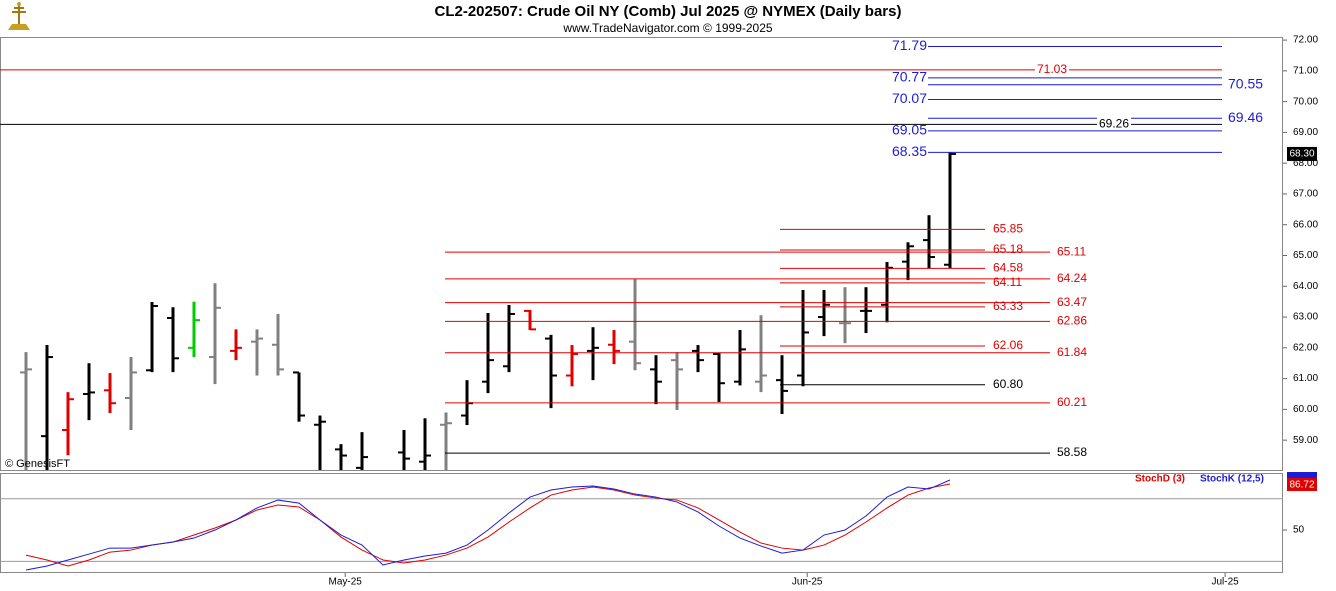 The image size is (1336, 591). I want to click on level-label: 65.85, so click(1008, 229).